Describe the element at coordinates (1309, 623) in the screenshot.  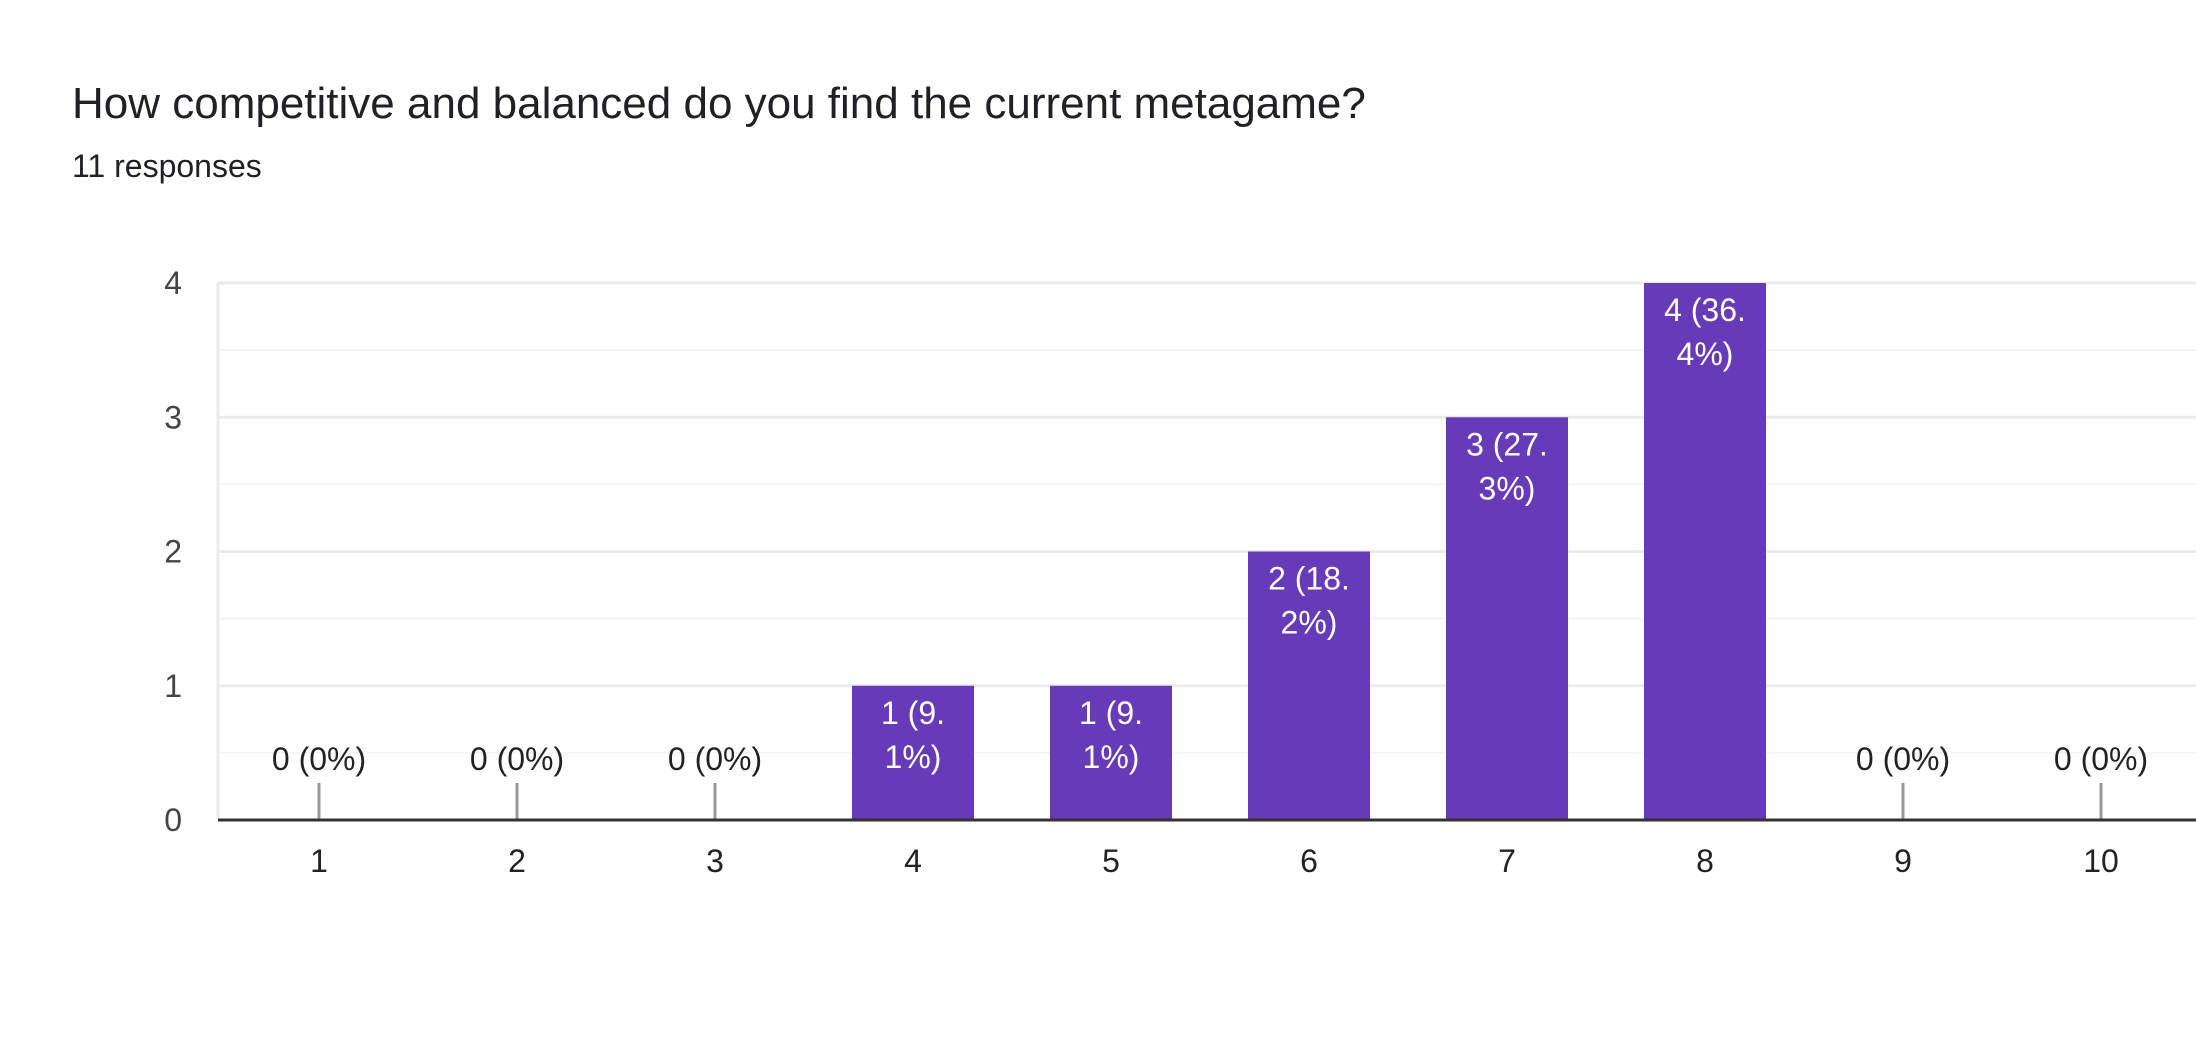
I see `data-label: 2%)` at that location.